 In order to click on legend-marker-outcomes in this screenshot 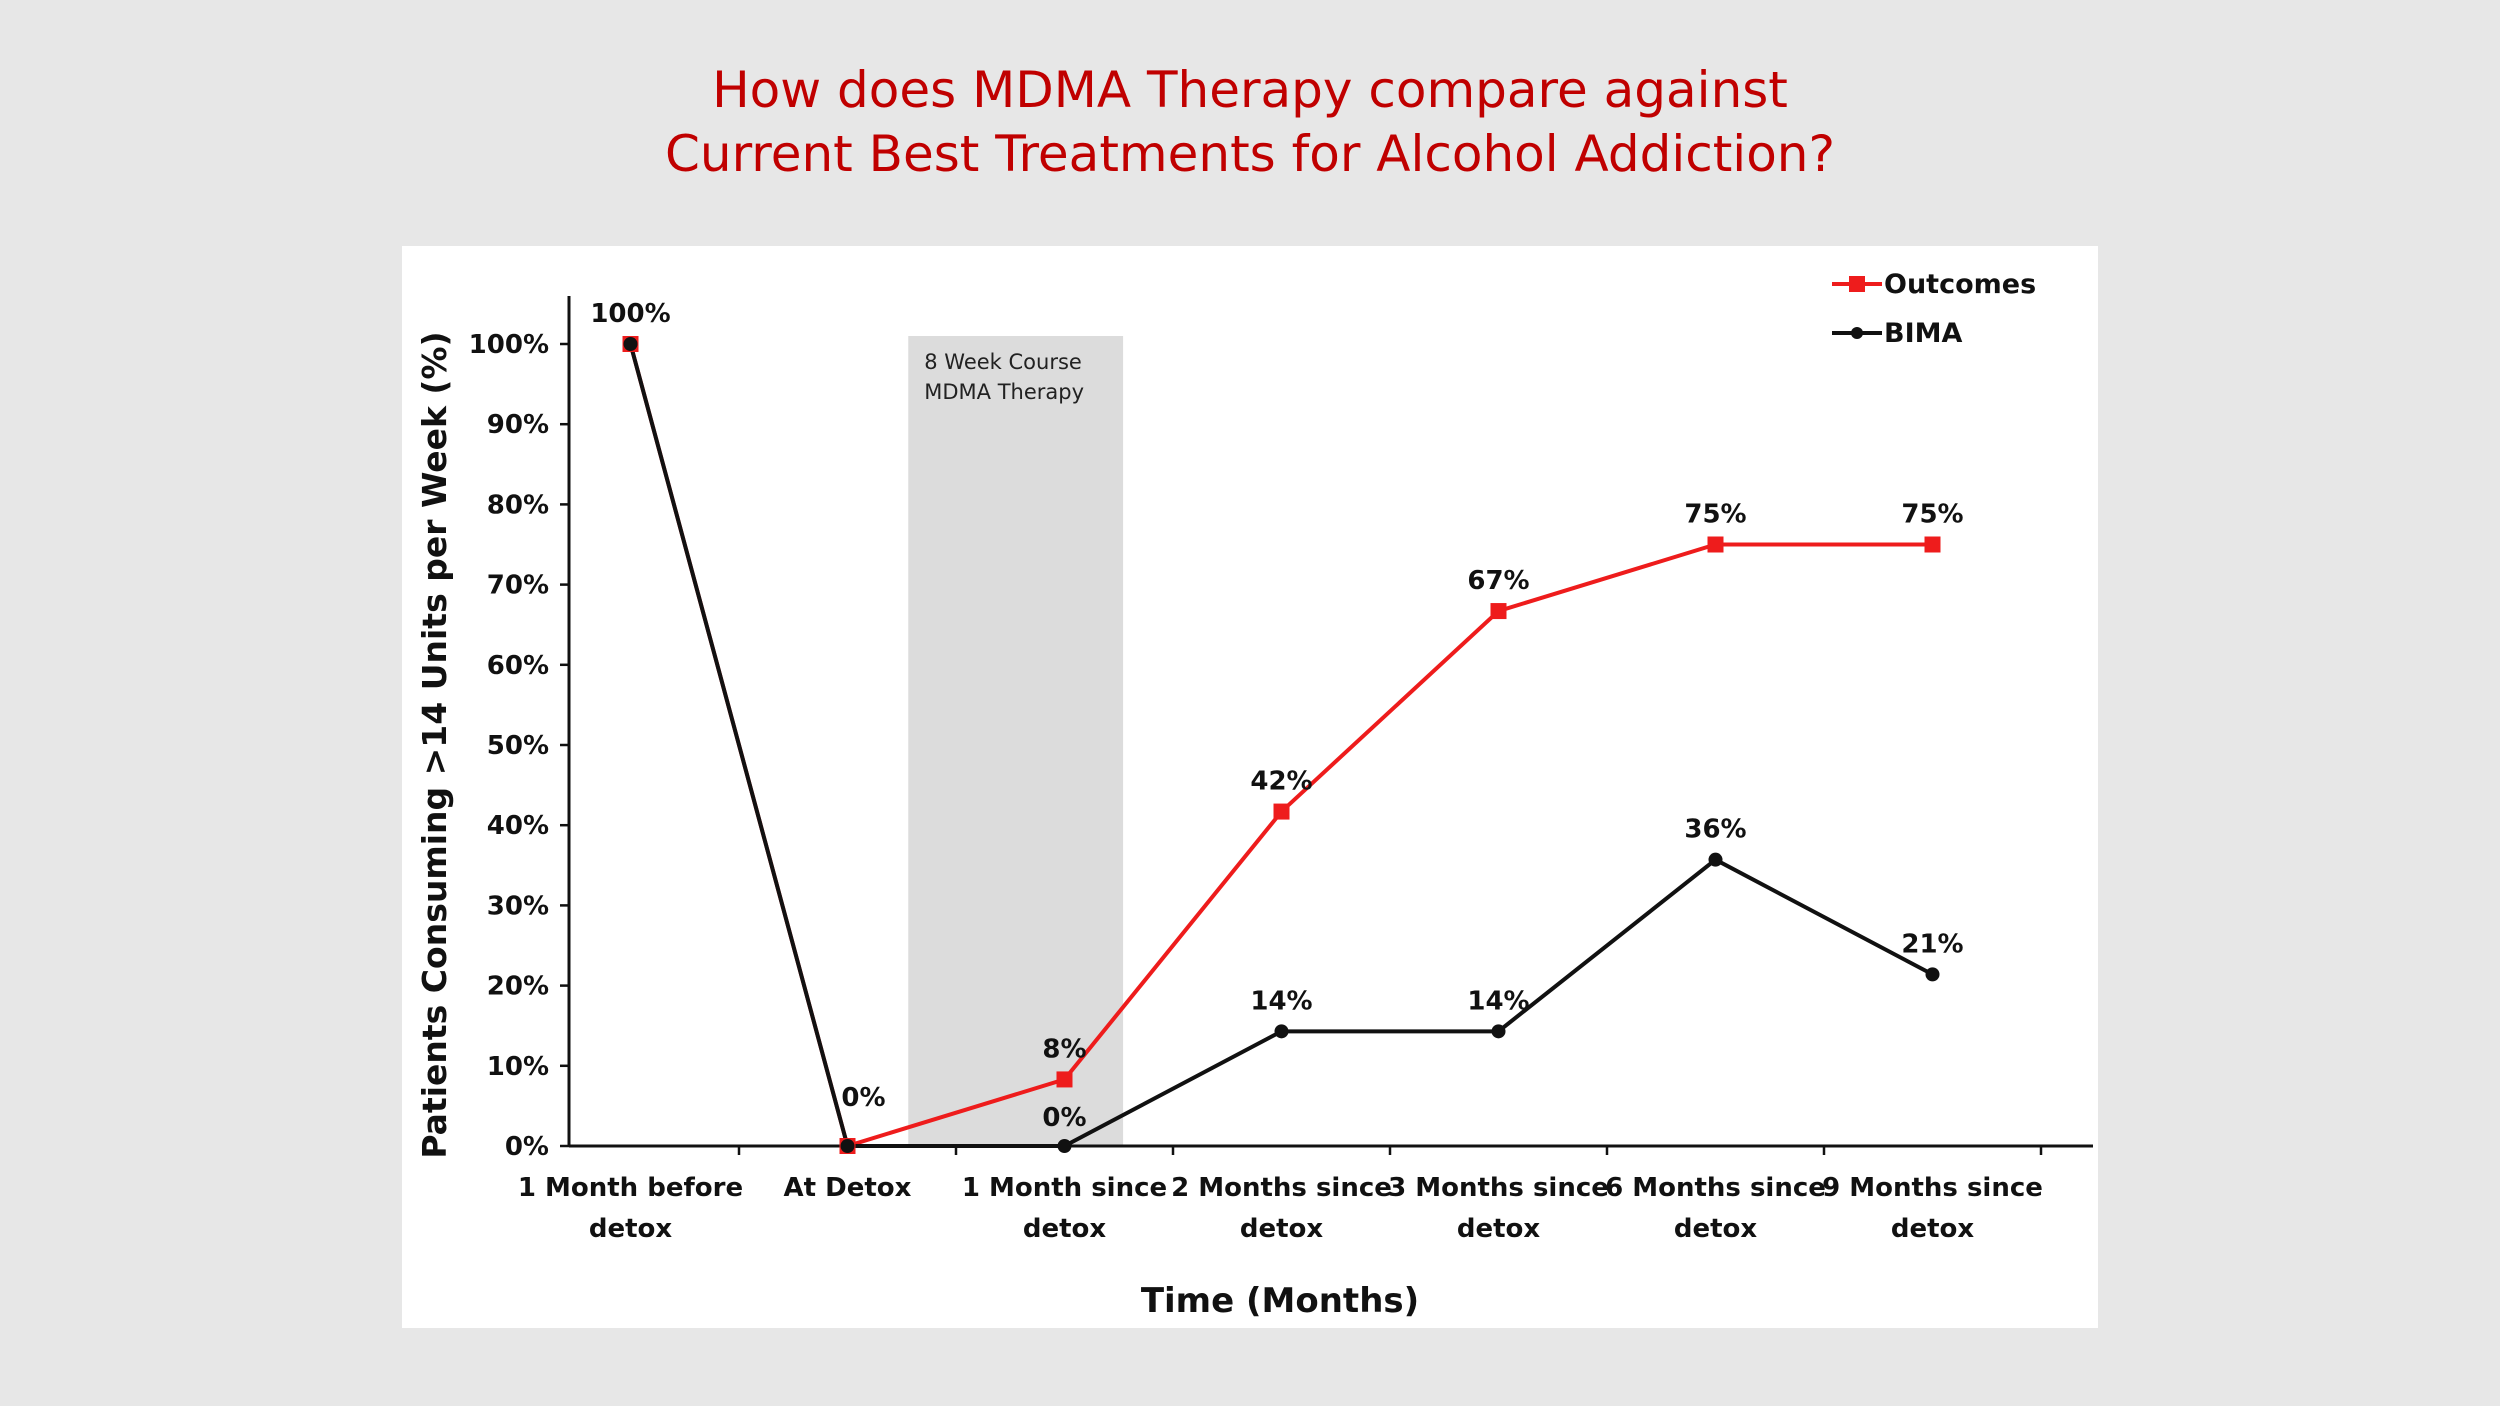, I will do `click(1857, 284)`.